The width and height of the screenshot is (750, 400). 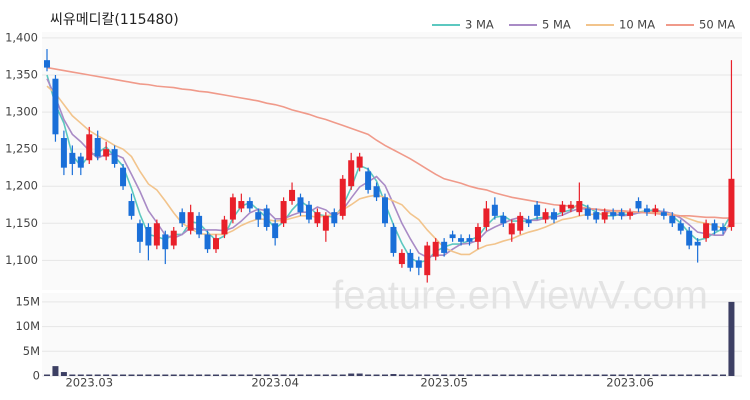 I want to click on x-tick-label: 2023.05, so click(x=444, y=383).